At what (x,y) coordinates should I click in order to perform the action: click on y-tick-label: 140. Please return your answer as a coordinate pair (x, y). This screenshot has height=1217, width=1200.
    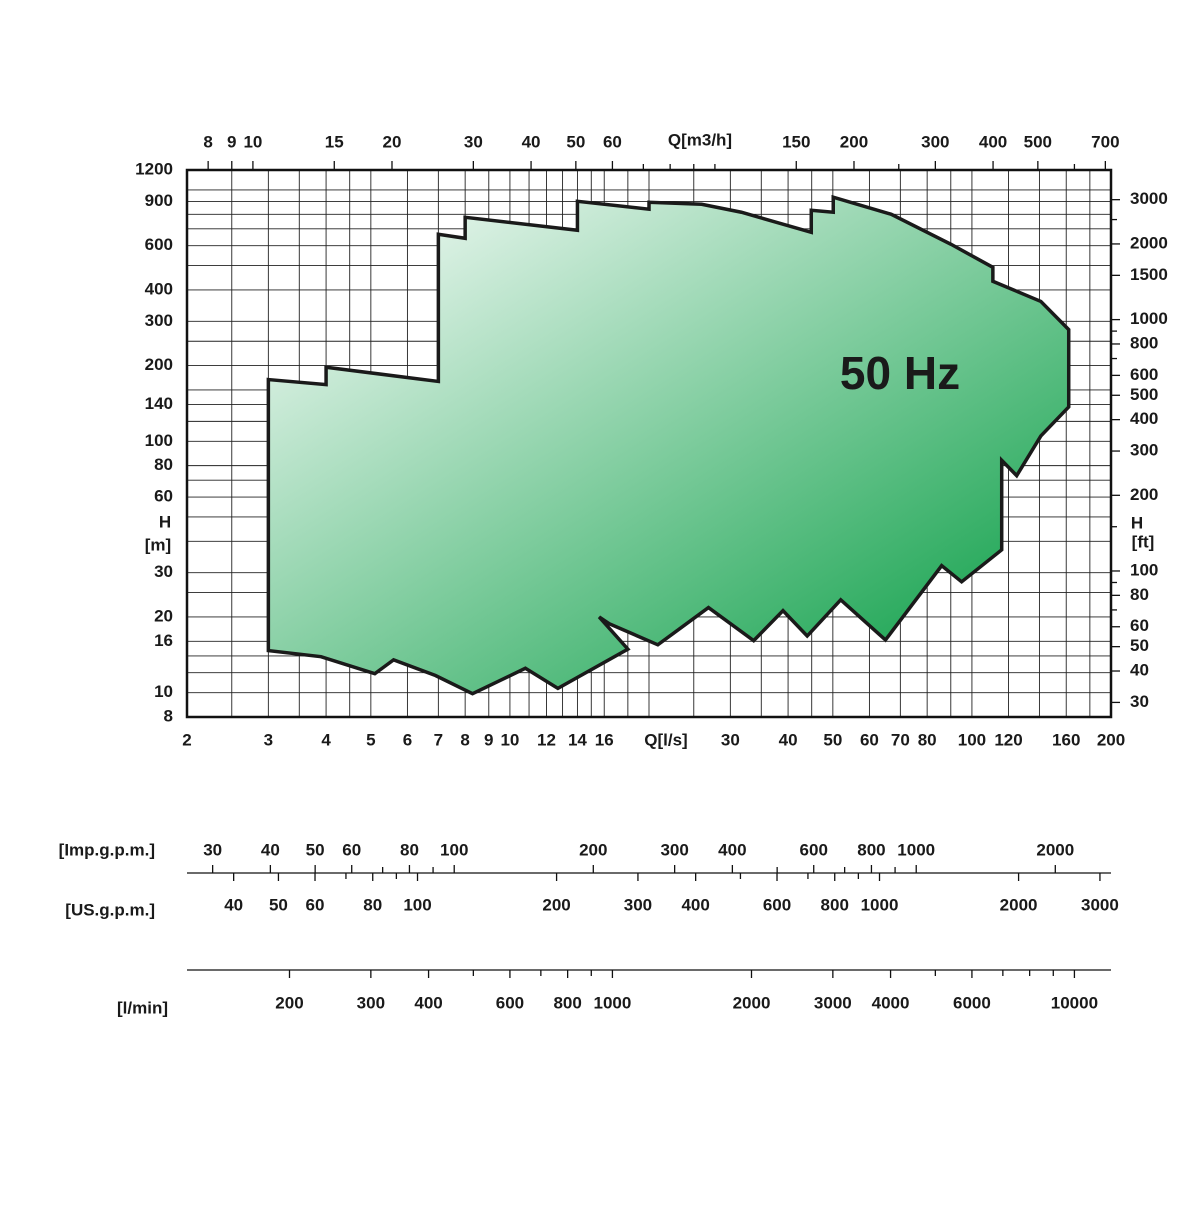
    Looking at the image, I should click on (159, 403).